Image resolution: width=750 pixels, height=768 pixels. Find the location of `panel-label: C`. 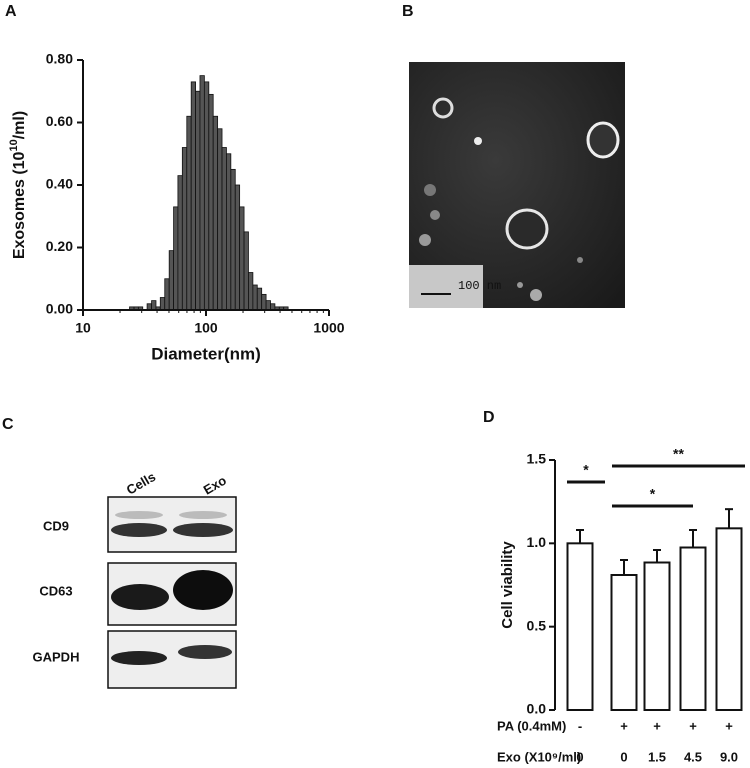

panel-label: C is located at coordinates (8, 424).